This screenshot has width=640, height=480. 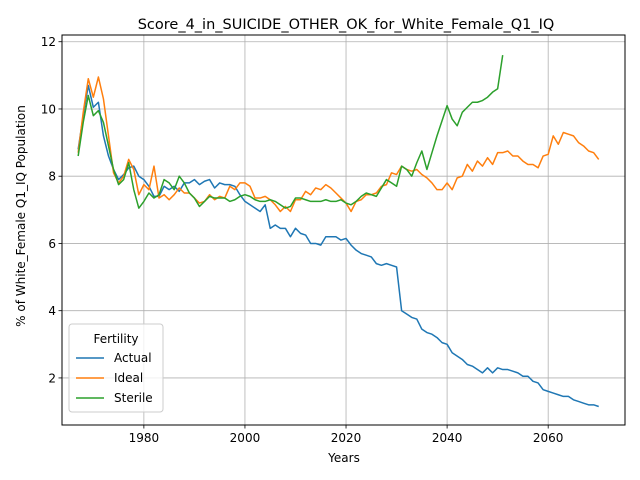 I want to click on legend-box, so click(x=116, y=368).